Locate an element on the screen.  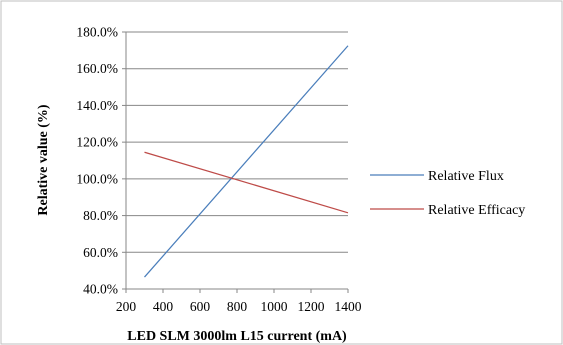
y-tick-label: 140.0% is located at coordinates (97, 105).